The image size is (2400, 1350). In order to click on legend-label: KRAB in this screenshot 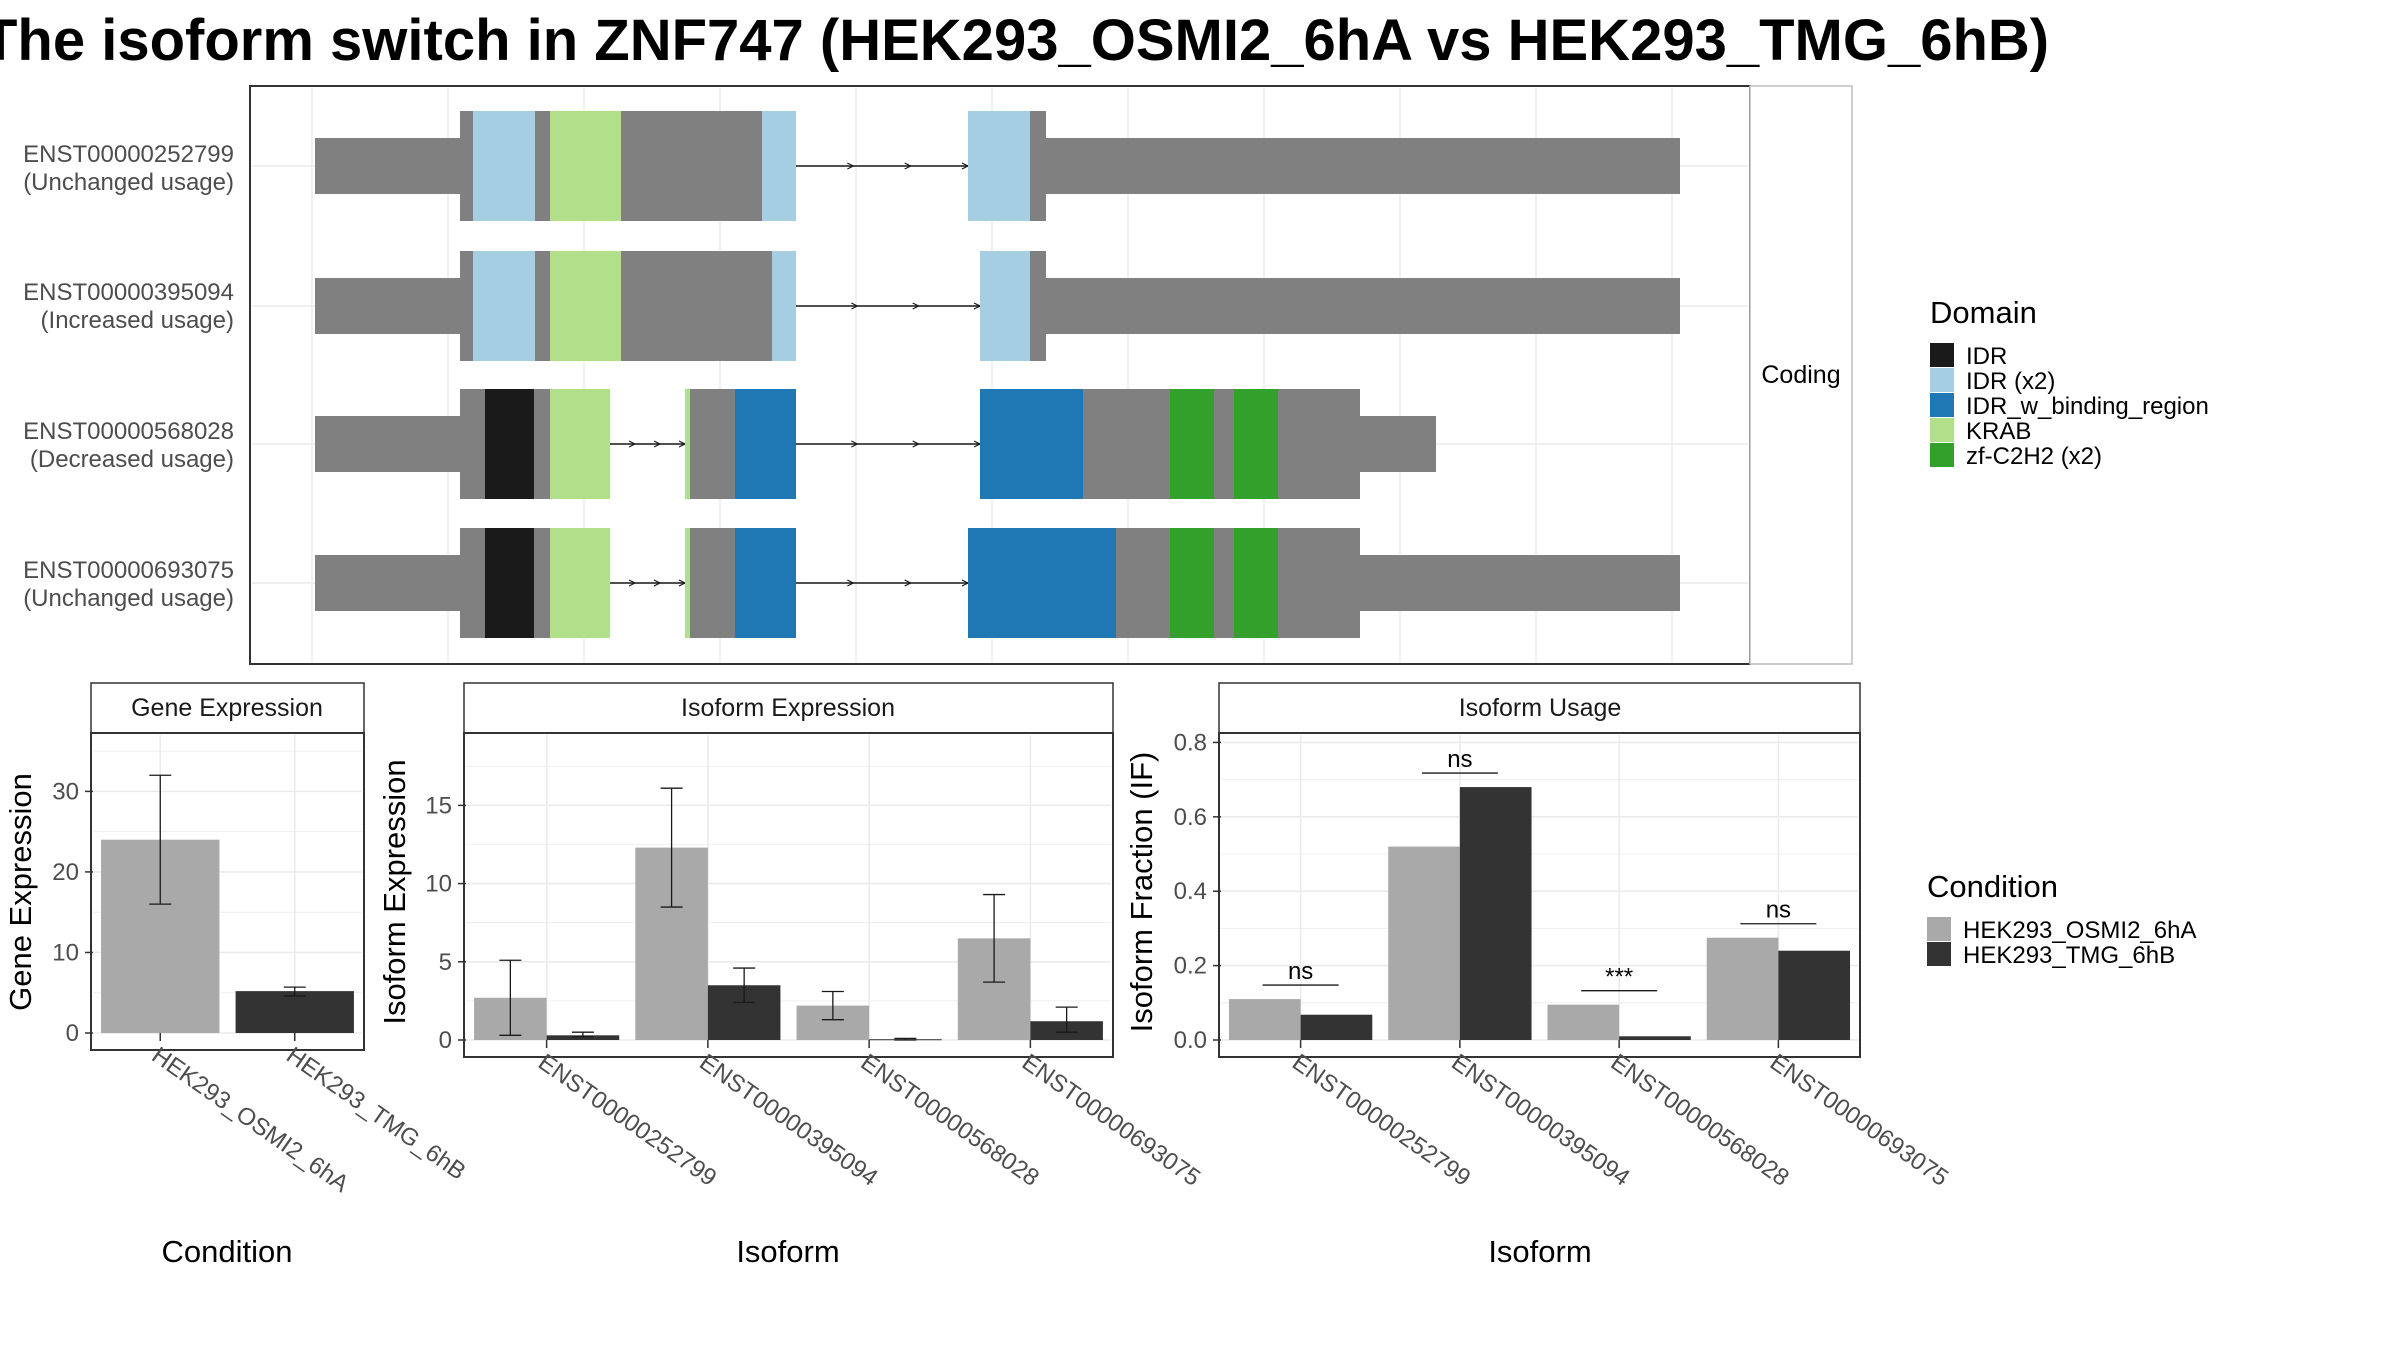, I will do `click(1998, 431)`.